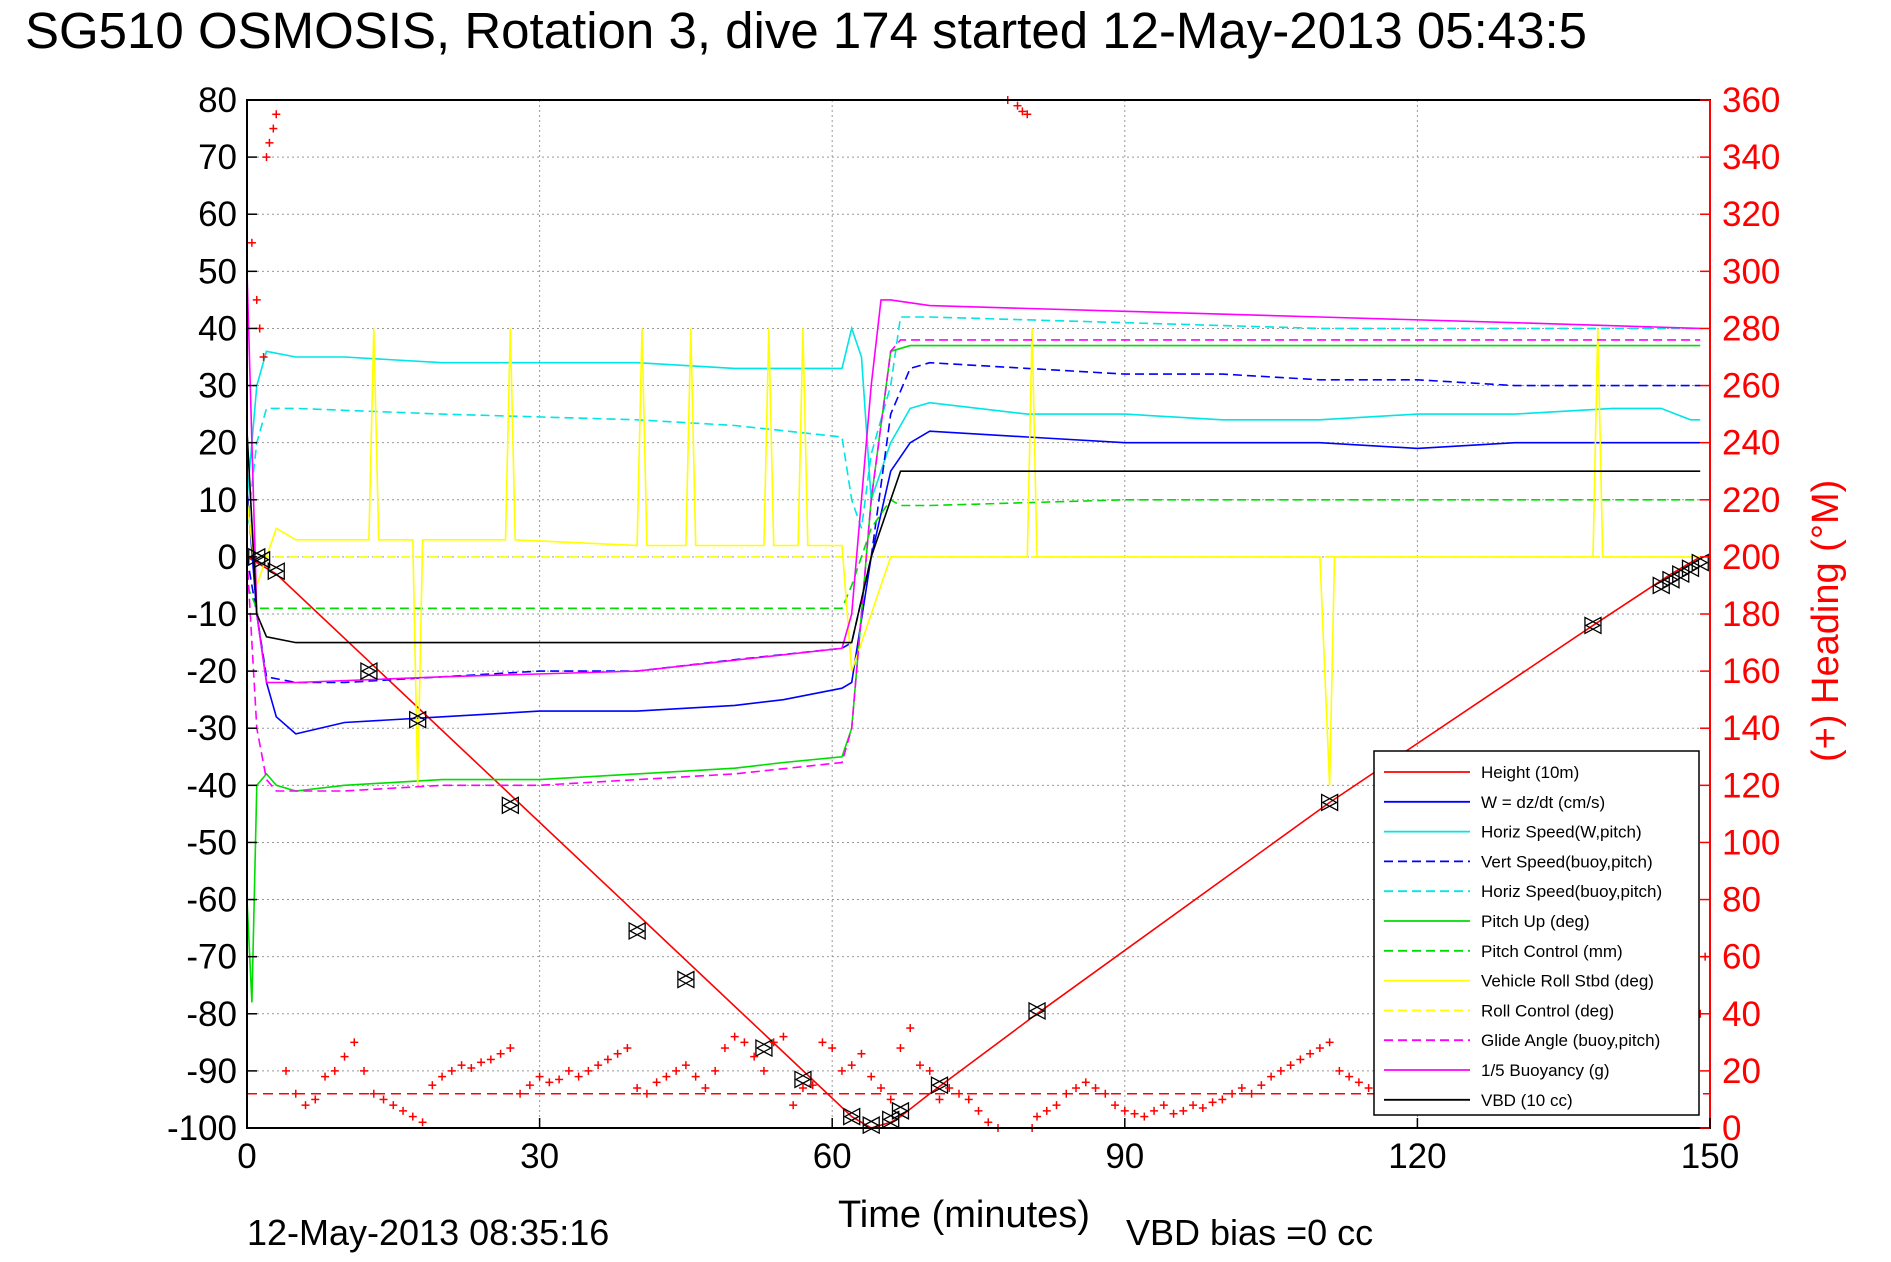  I want to click on vbd-bias-label: VBD bias =0 cc, so click(1249, 1232).